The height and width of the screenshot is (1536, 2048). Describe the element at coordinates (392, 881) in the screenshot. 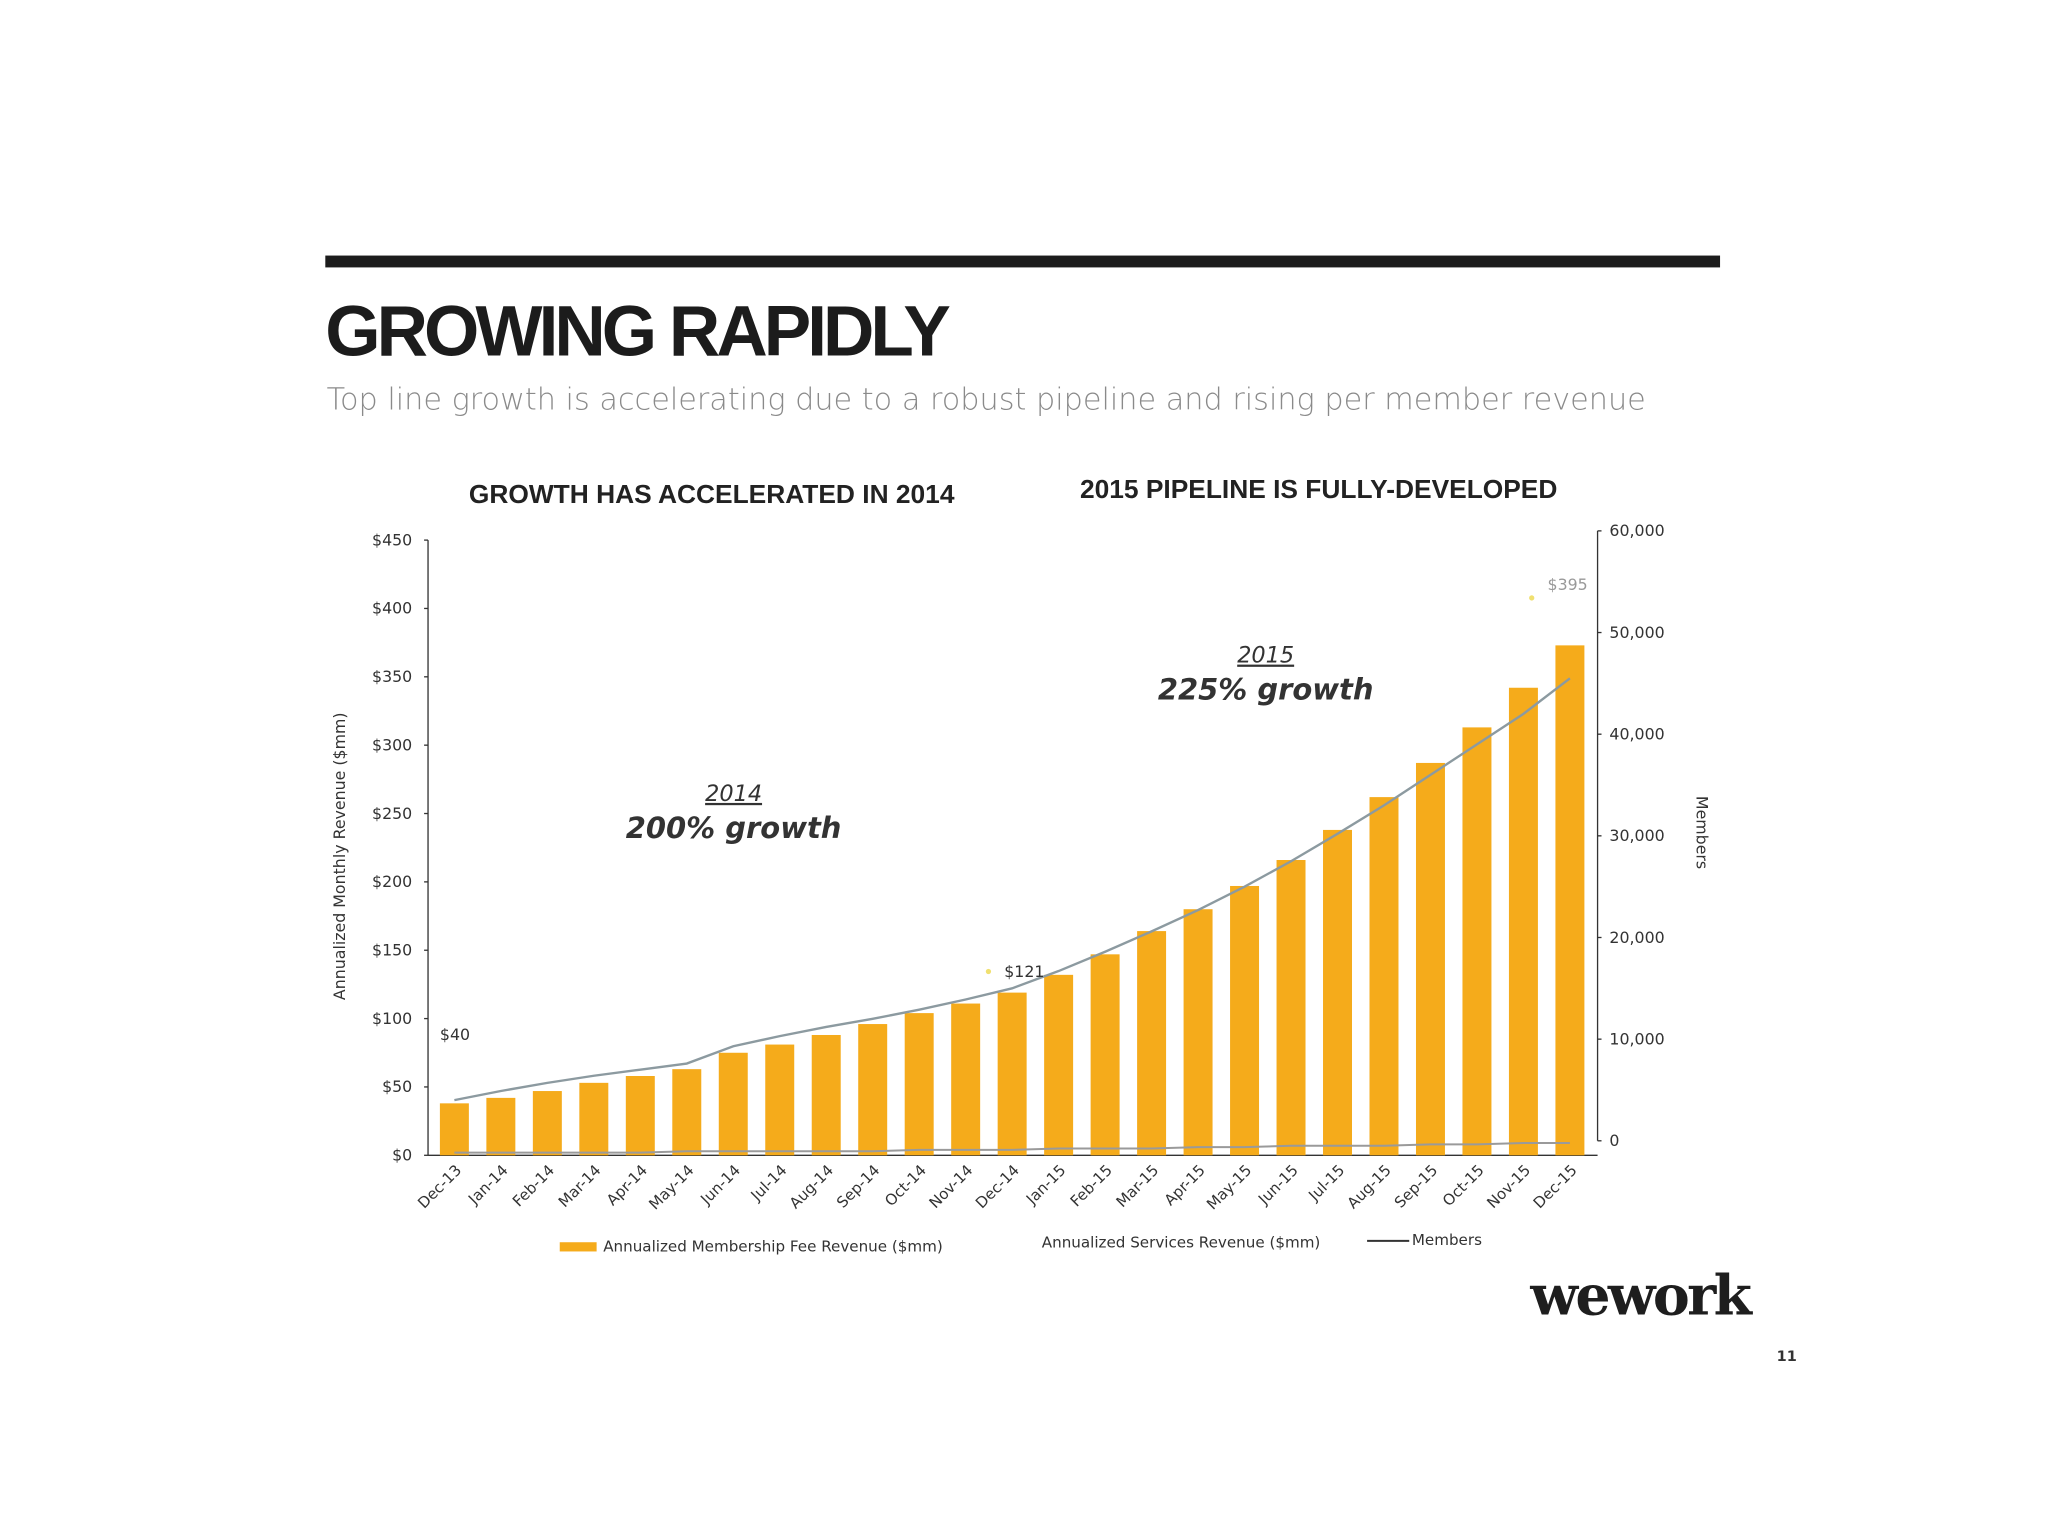

I see `y-tick-label: $200` at that location.